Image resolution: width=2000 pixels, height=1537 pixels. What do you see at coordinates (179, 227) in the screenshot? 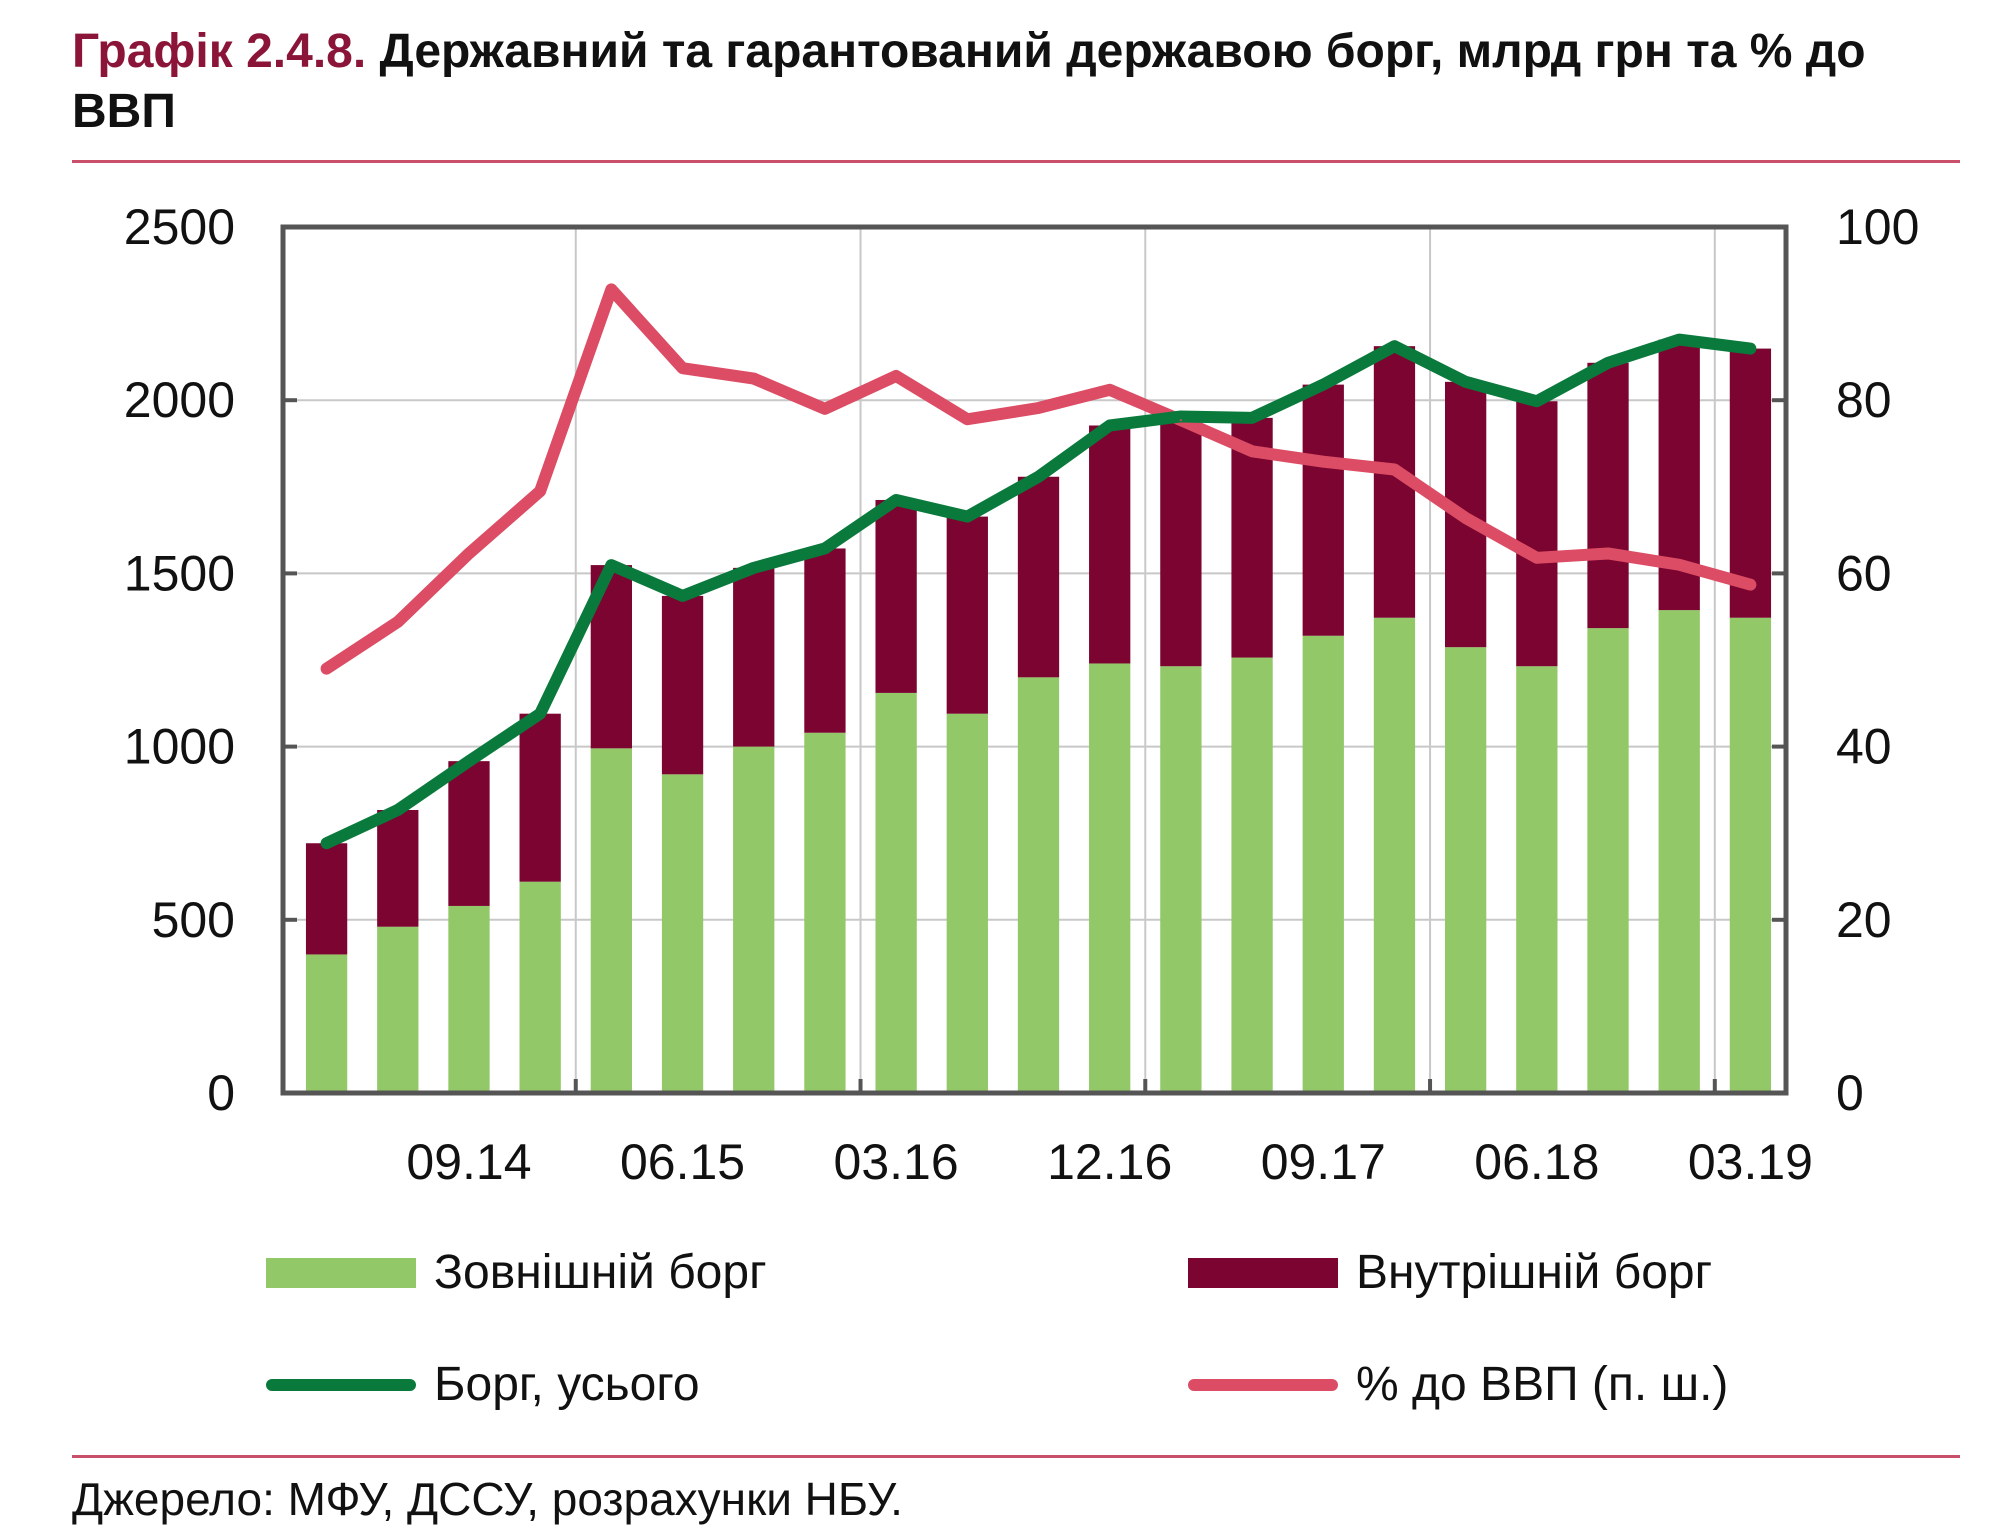
I see `y-left-tick-label: 2500` at bounding box center [179, 227].